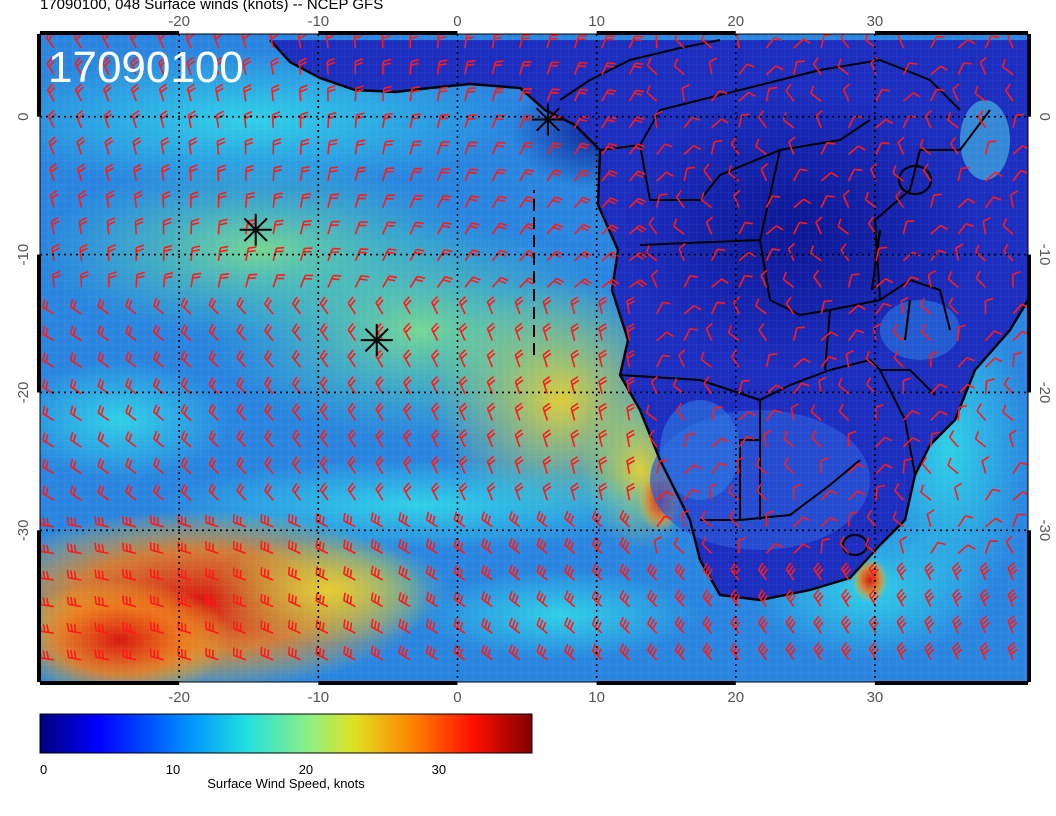 The height and width of the screenshot is (816, 1056). What do you see at coordinates (401, 230) in the screenshot?
I see `storm-markers` at bounding box center [401, 230].